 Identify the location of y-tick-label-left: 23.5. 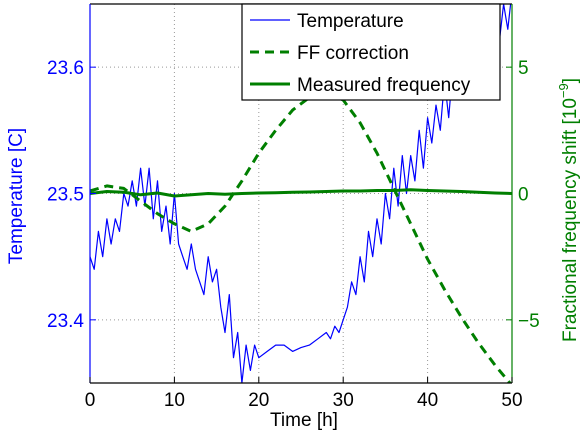
(65, 195).